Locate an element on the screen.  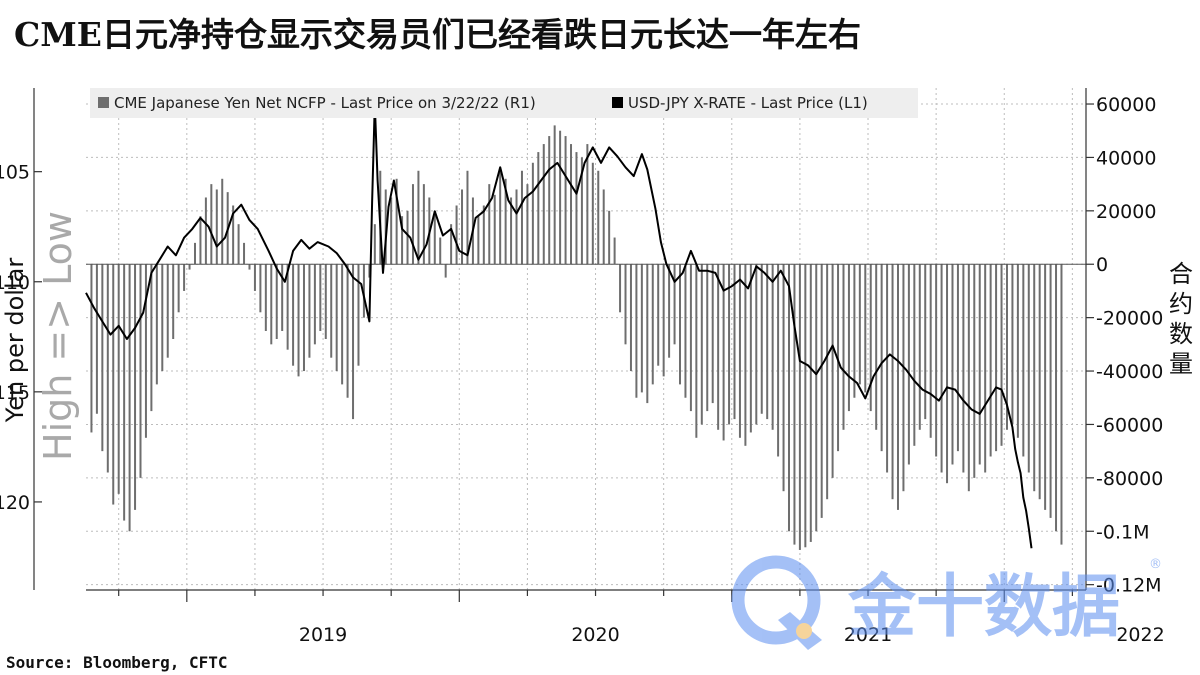
legend-label-line: USD-JPY X-RATE - Last Price (L1) is located at coordinates (748, 103).